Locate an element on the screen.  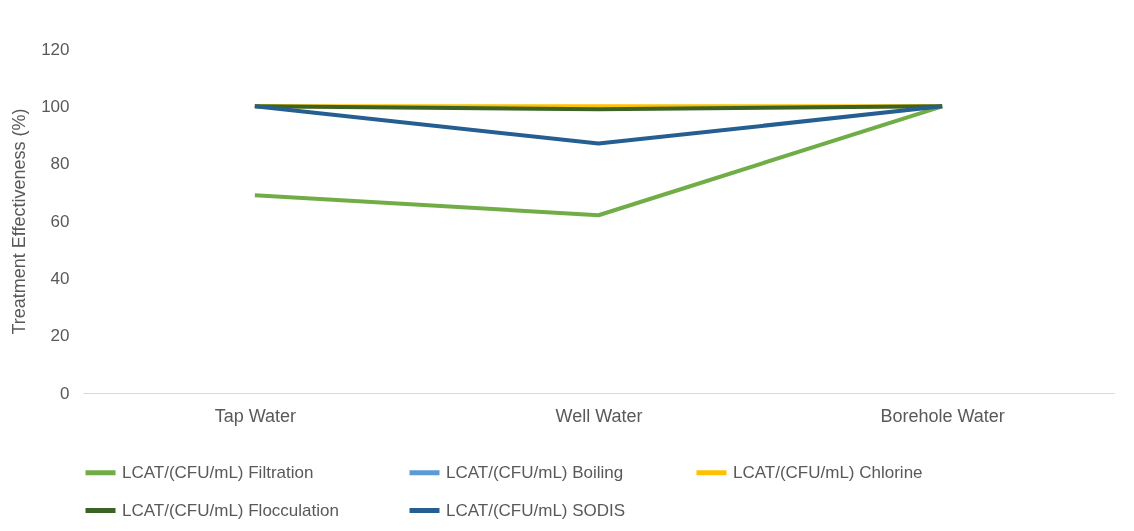
y-tick-label: 100 is located at coordinates (55, 106).